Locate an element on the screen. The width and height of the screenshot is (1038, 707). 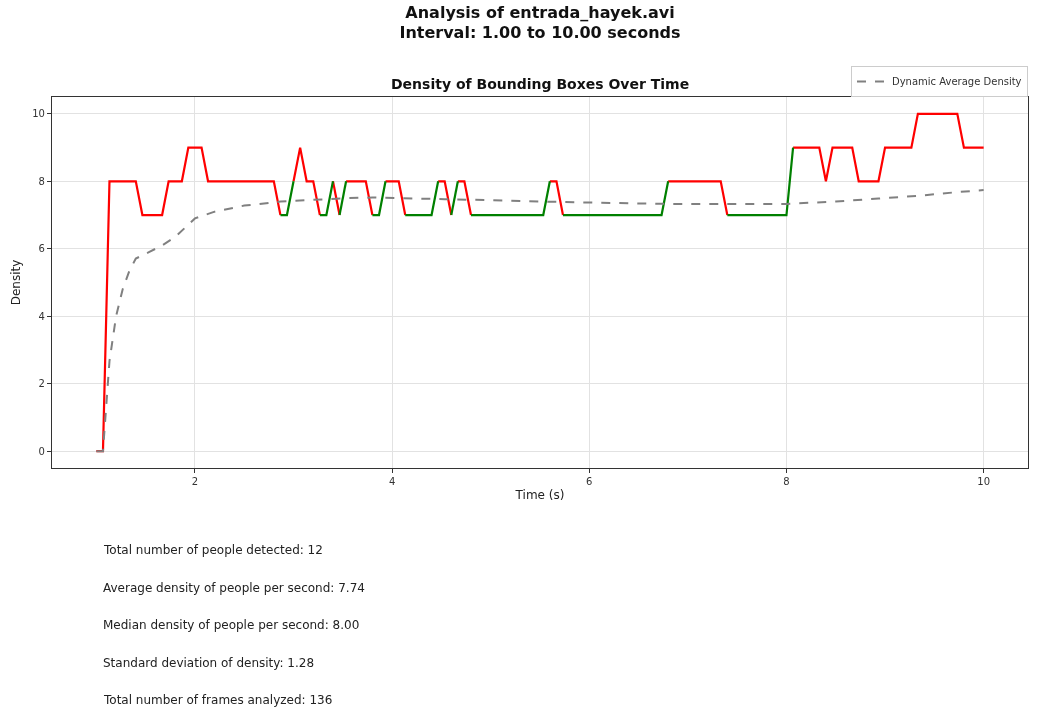
chart-title: Analysis of entrada_hayek.avi Interval: 1.00 to 10.00 seconds is located at coordinates (540, 22).